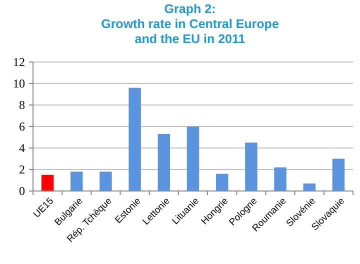  What do you see at coordinates (22, 127) in the screenshot?
I see `y-tick-label: 6` at bounding box center [22, 127].